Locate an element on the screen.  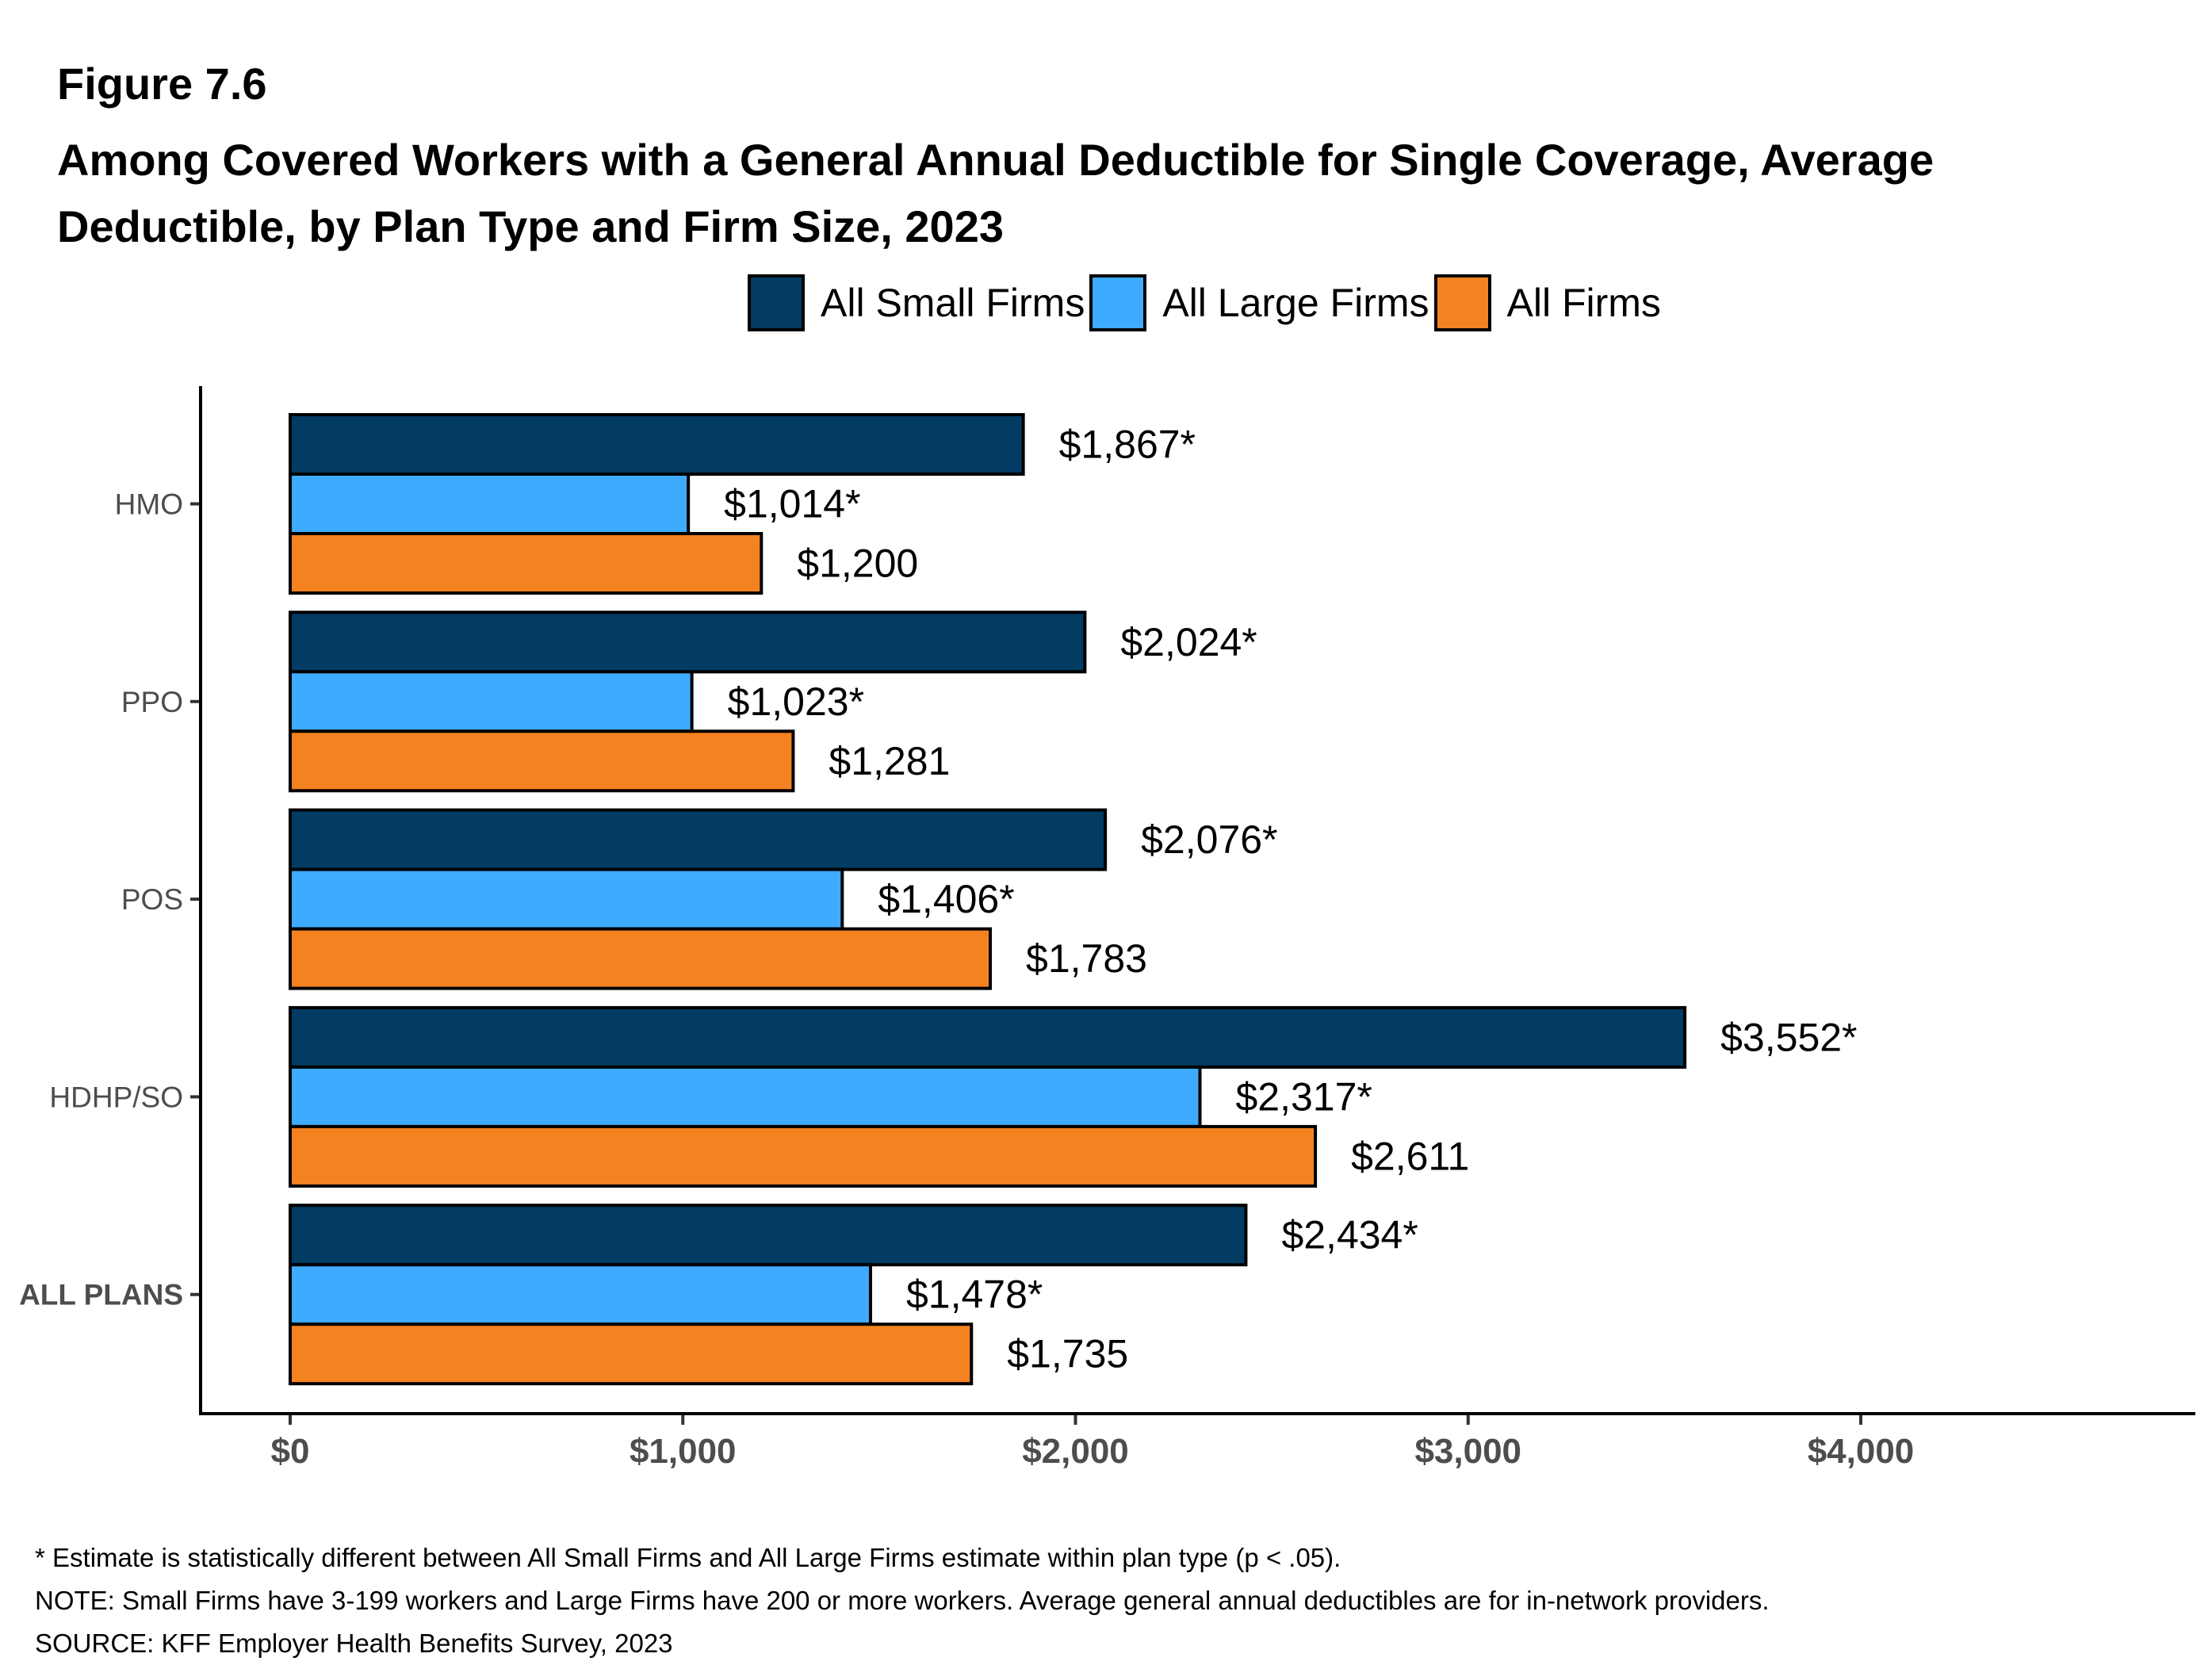
x-tick-label: $1,000 is located at coordinates (683, 1451).